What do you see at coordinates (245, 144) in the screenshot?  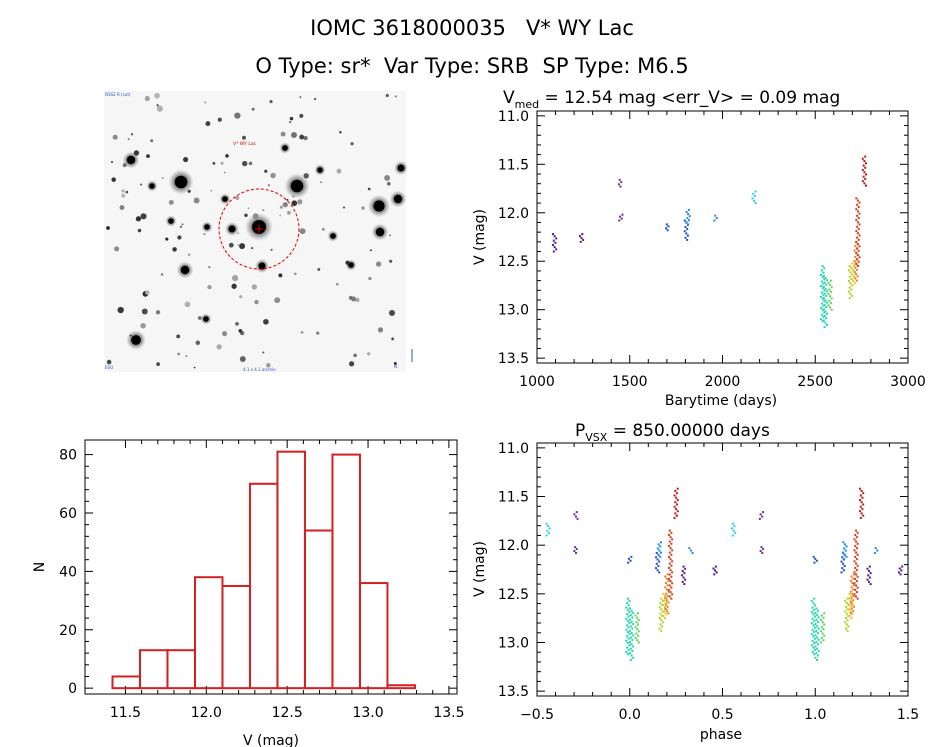 I see `image-label-target: V* WY Lac` at bounding box center [245, 144].